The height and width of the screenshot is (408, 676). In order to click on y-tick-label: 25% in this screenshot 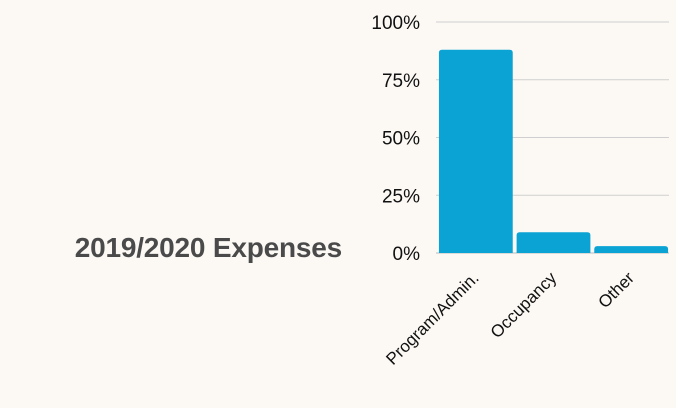, I will do `click(401, 196)`.